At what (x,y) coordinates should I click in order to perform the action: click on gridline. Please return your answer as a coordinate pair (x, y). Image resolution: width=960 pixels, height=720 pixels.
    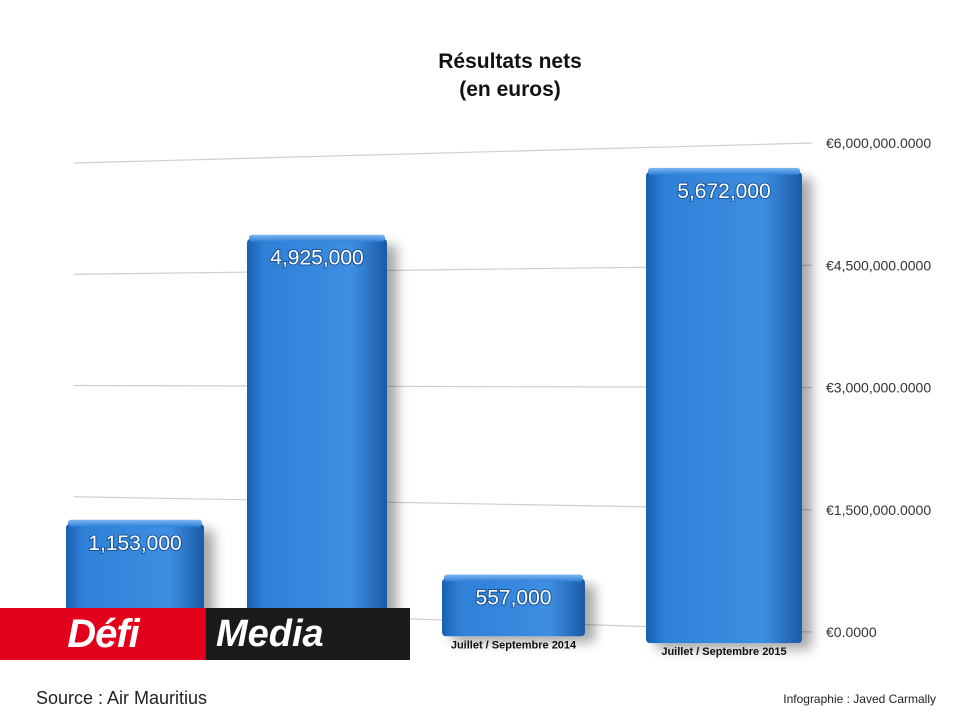
    Looking at the image, I should click on (443, 153).